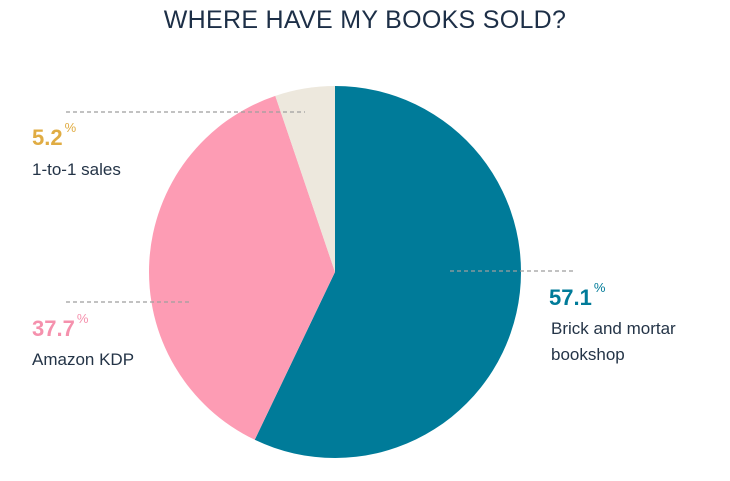 This screenshot has height=481, width=730. What do you see at coordinates (570, 297) in the screenshot?
I see `slice-value-text: 57.1` at bounding box center [570, 297].